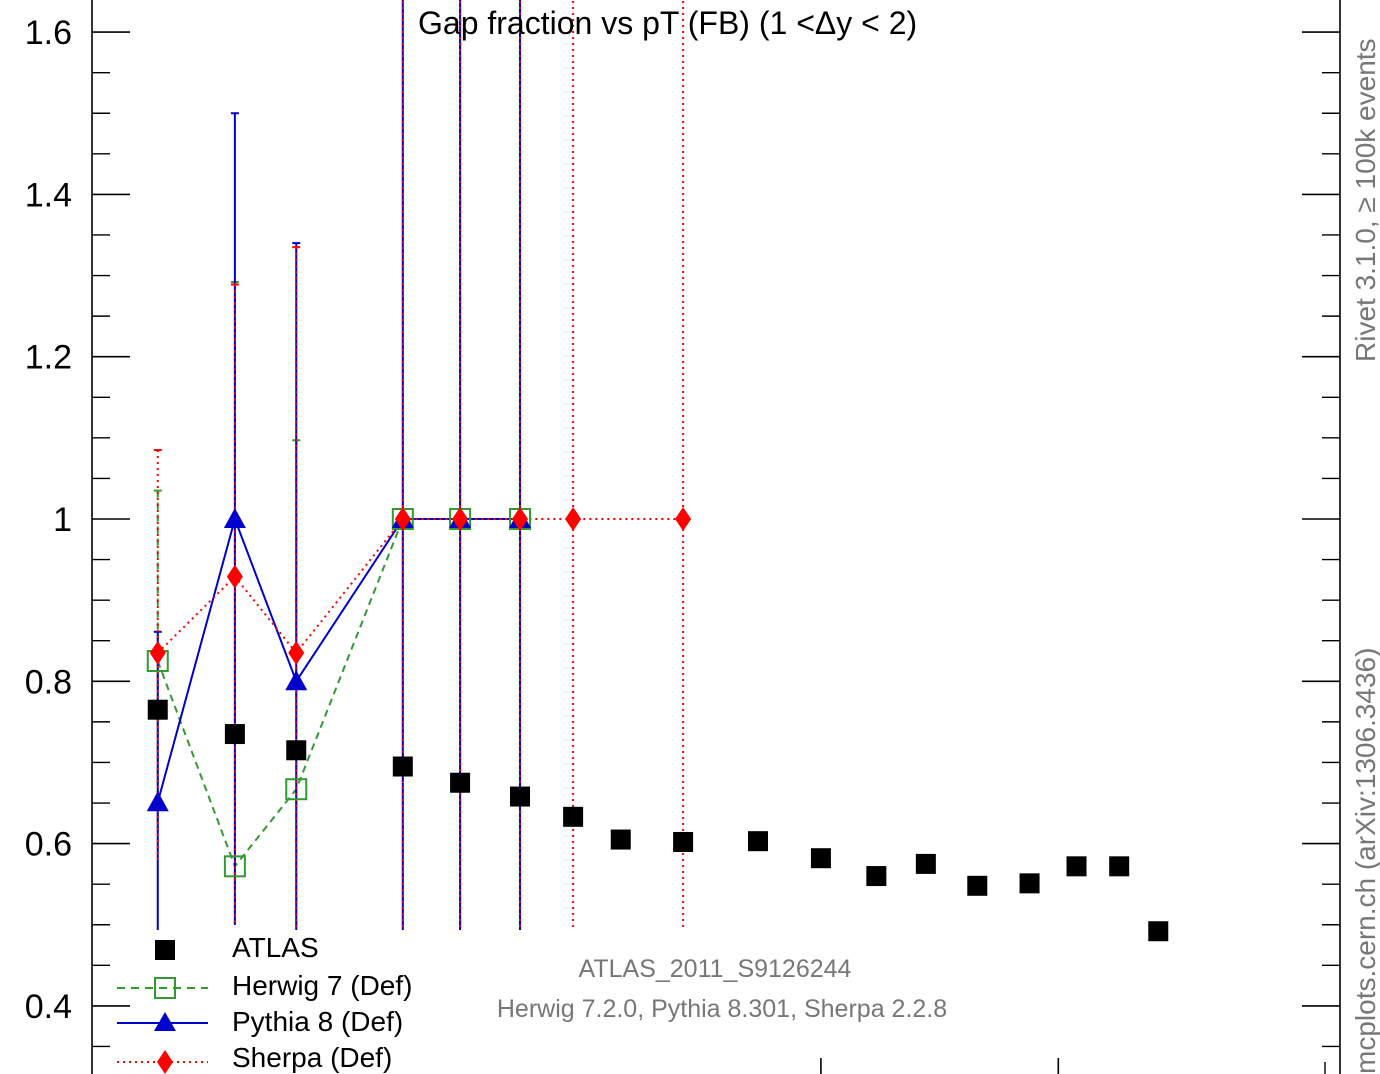 The image size is (1380, 1074). What do you see at coordinates (48, 682) in the screenshot?
I see `y-tick-label: 0.8` at bounding box center [48, 682].